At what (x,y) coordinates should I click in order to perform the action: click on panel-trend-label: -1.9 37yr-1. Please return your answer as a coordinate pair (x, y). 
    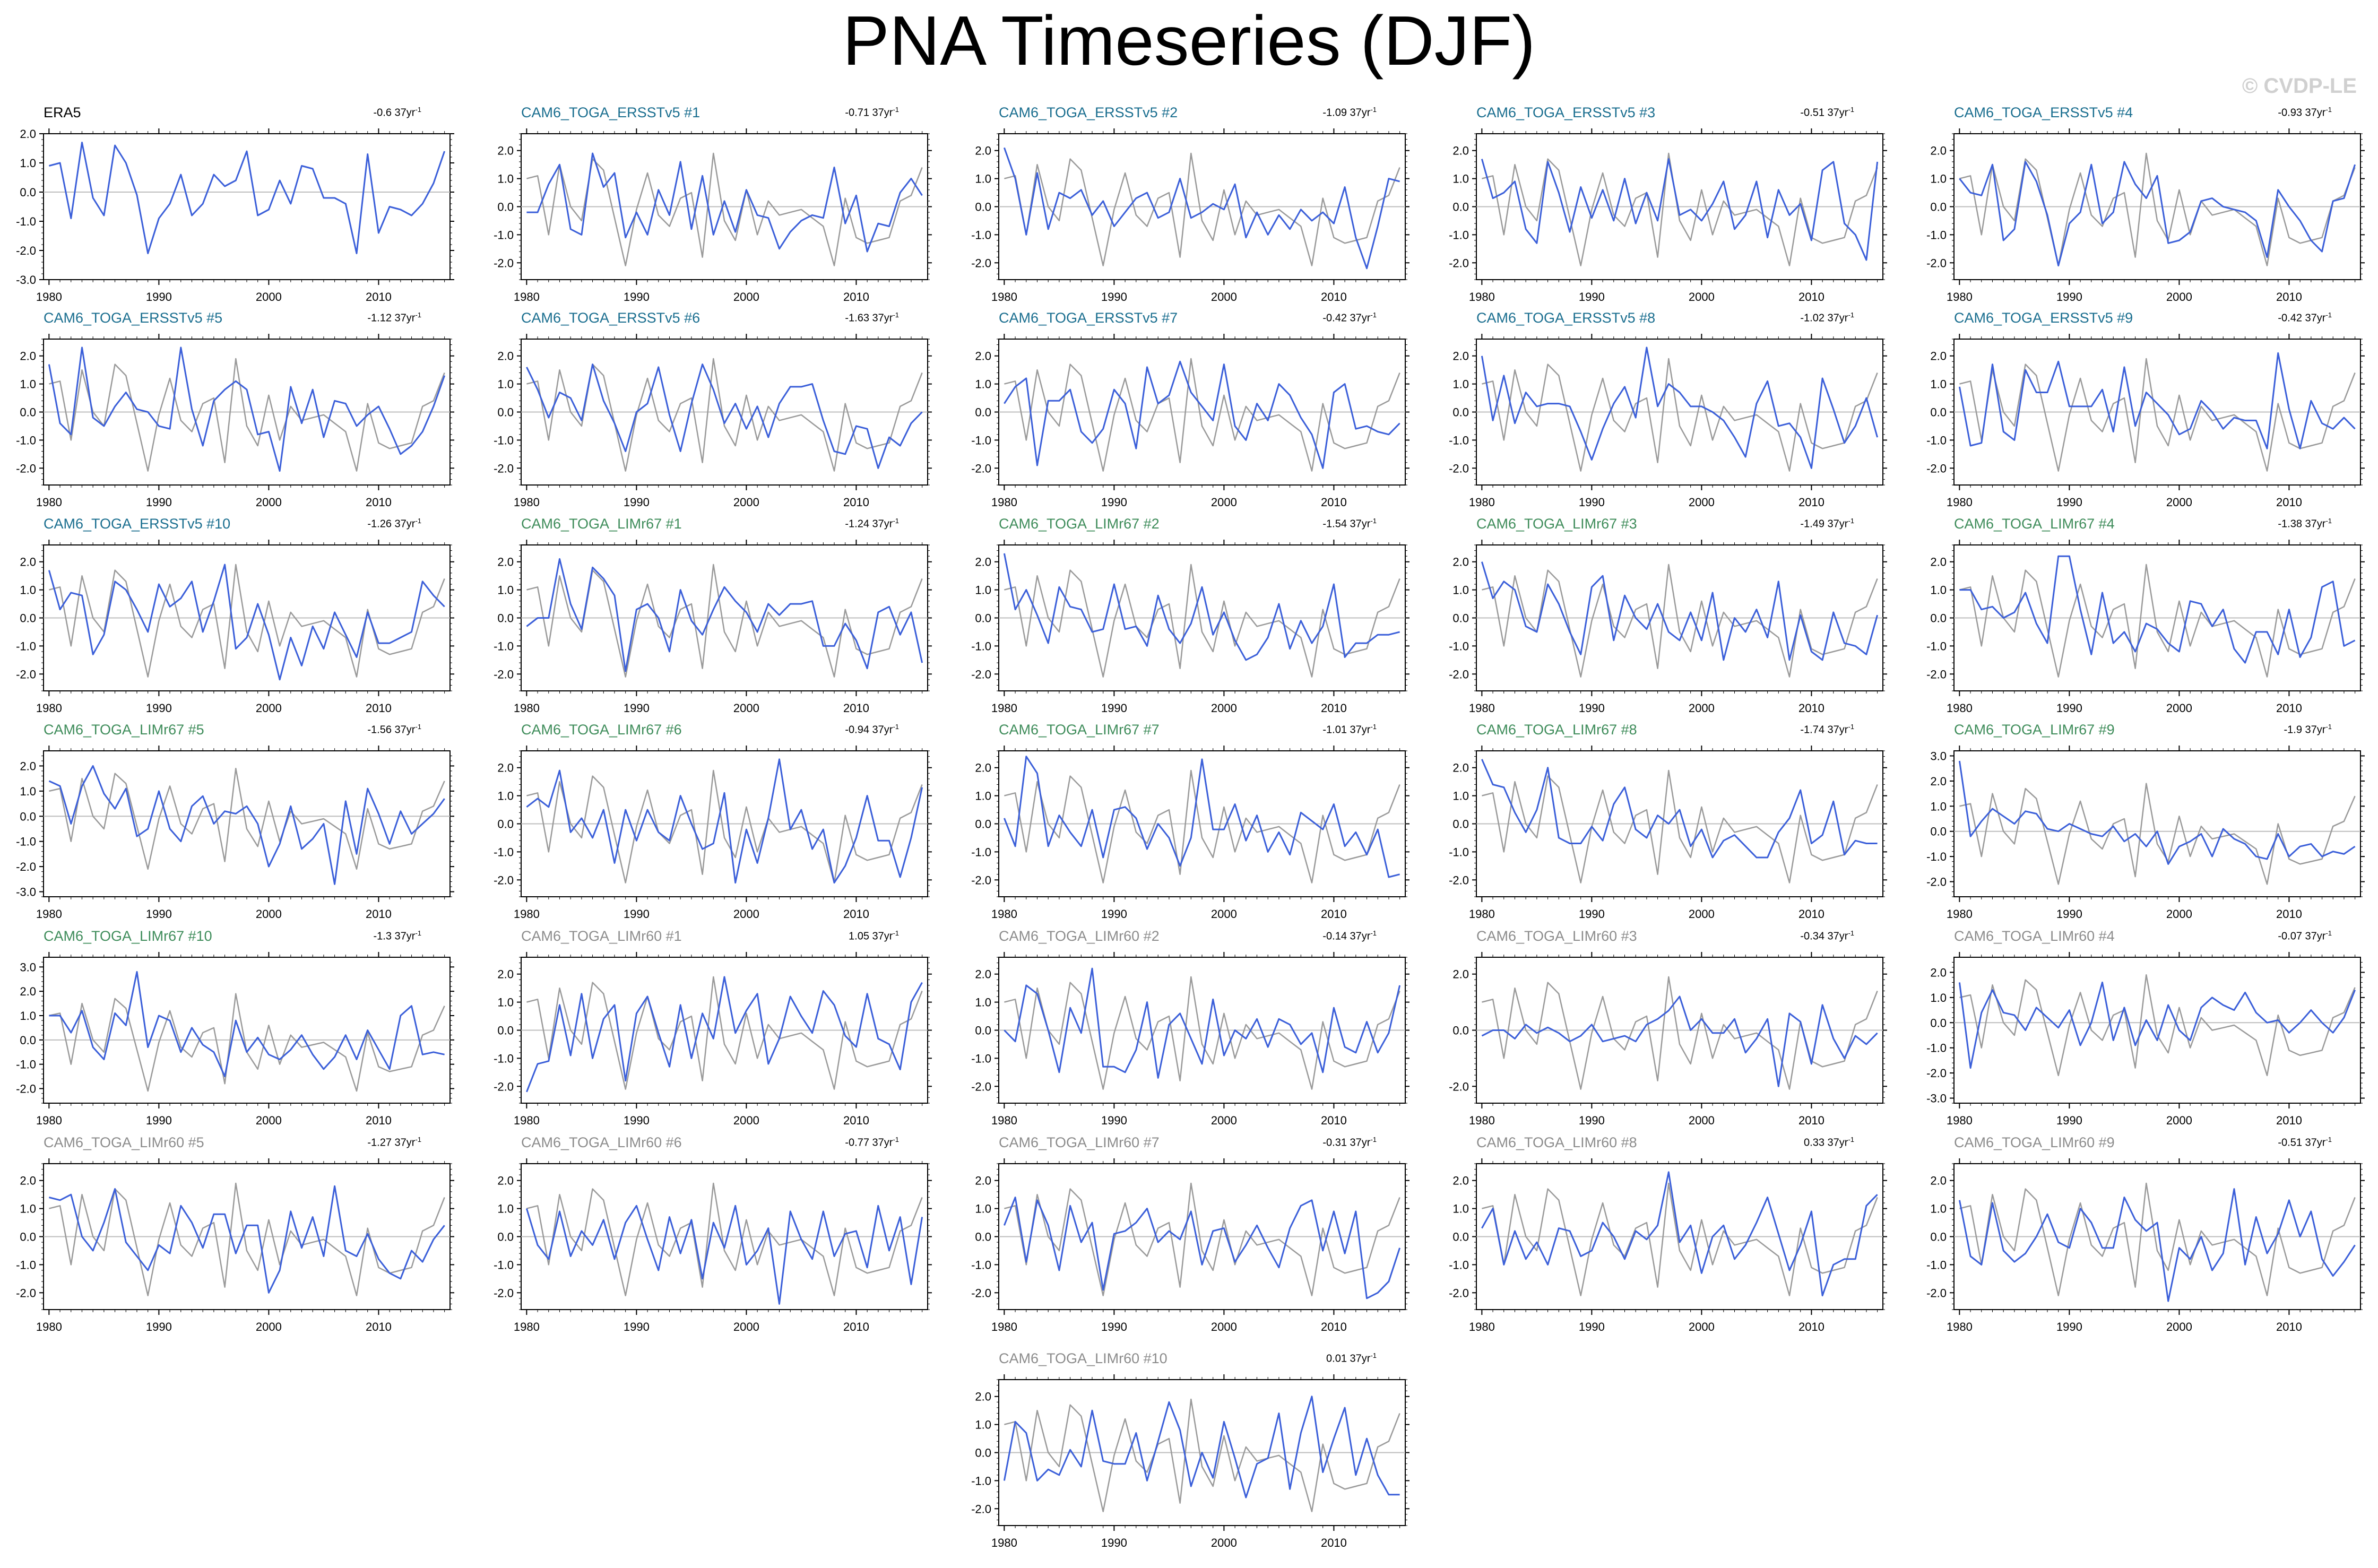
    Looking at the image, I should click on (2308, 729).